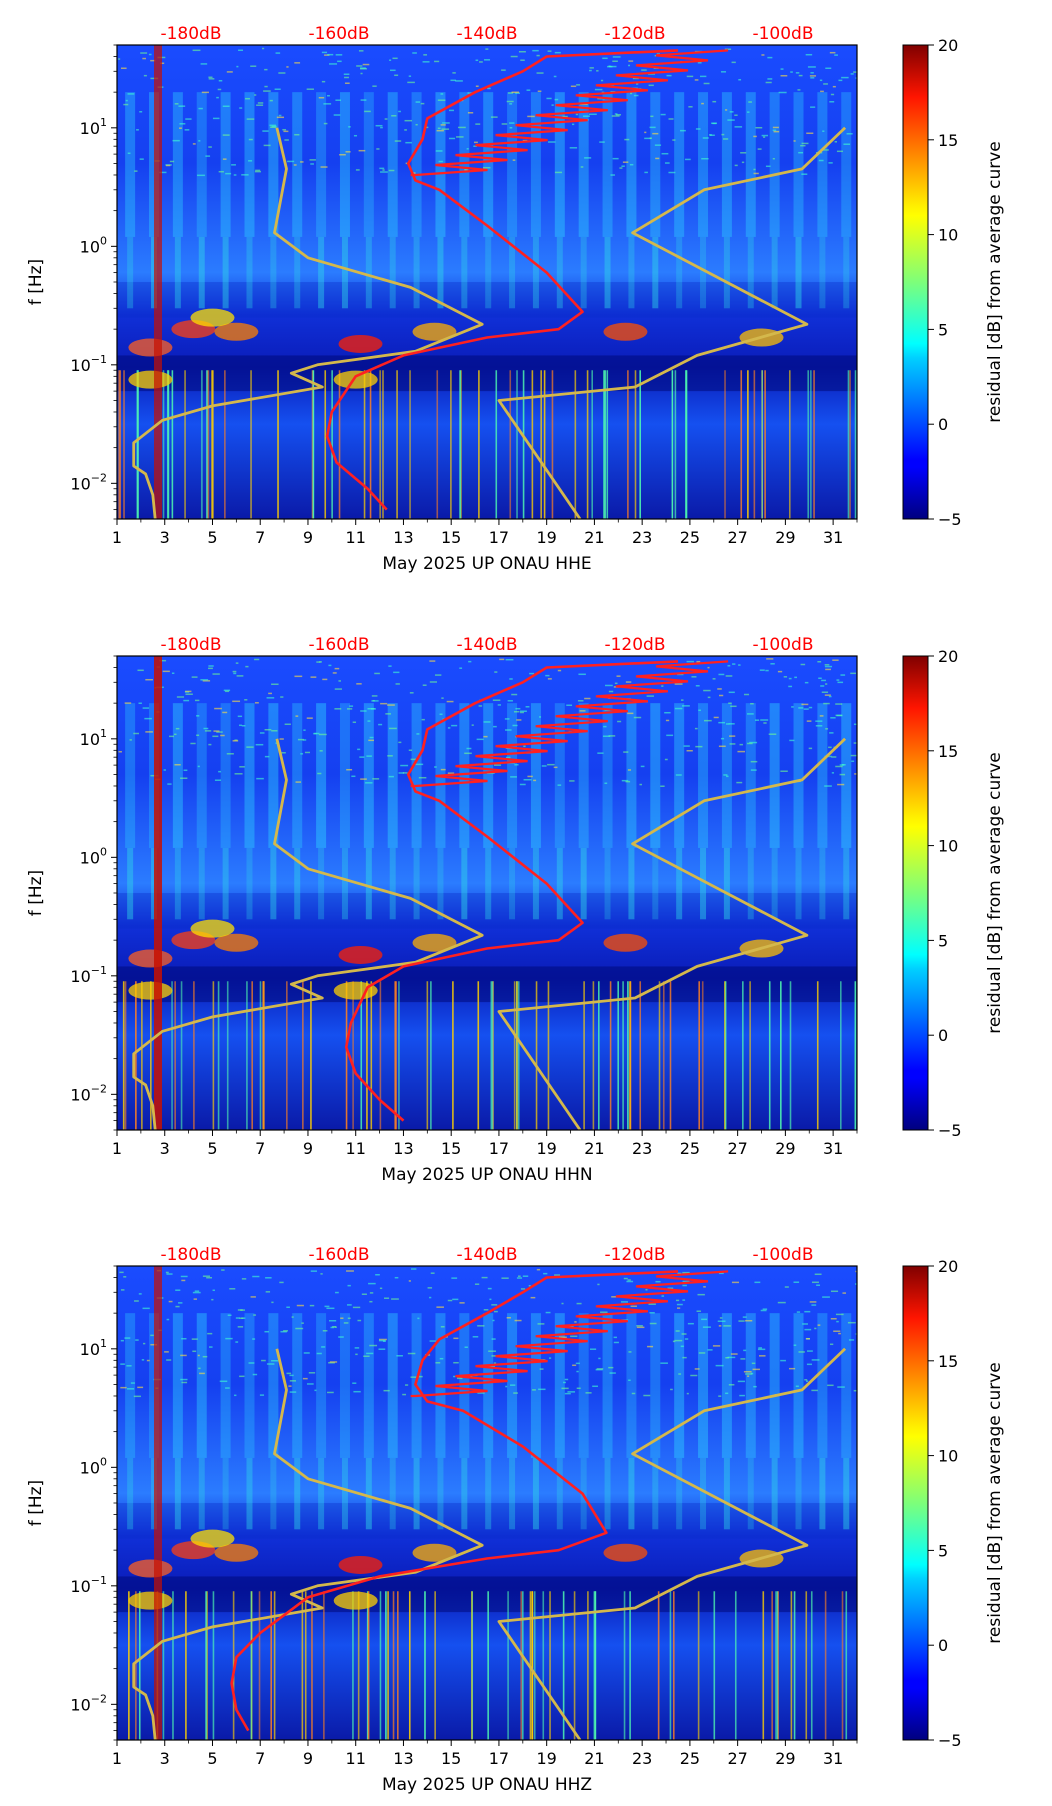 Image resolution: width=1052 pixels, height=1806 pixels. What do you see at coordinates (93, 127) in the screenshot?
I see `y-tick-label: 10¹` at bounding box center [93, 127].